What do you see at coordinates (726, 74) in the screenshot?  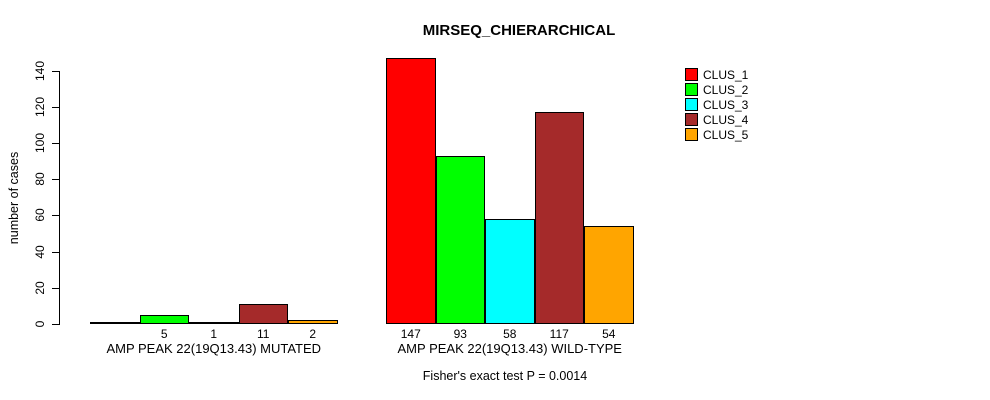 I see `legend-label: CLUS_1` at bounding box center [726, 74].